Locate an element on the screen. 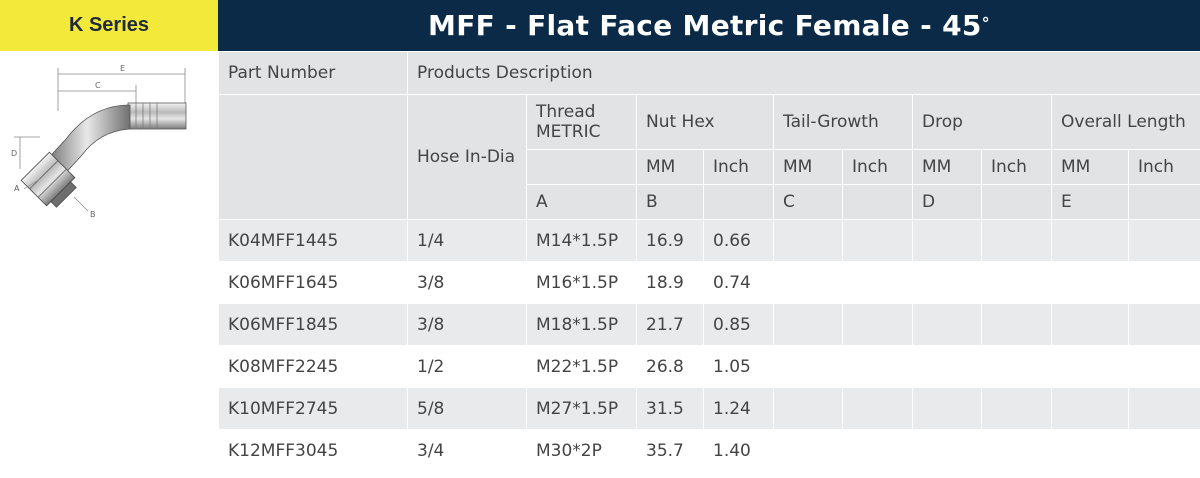  nut-mm-cell: 21.7 is located at coordinates (670, 325).